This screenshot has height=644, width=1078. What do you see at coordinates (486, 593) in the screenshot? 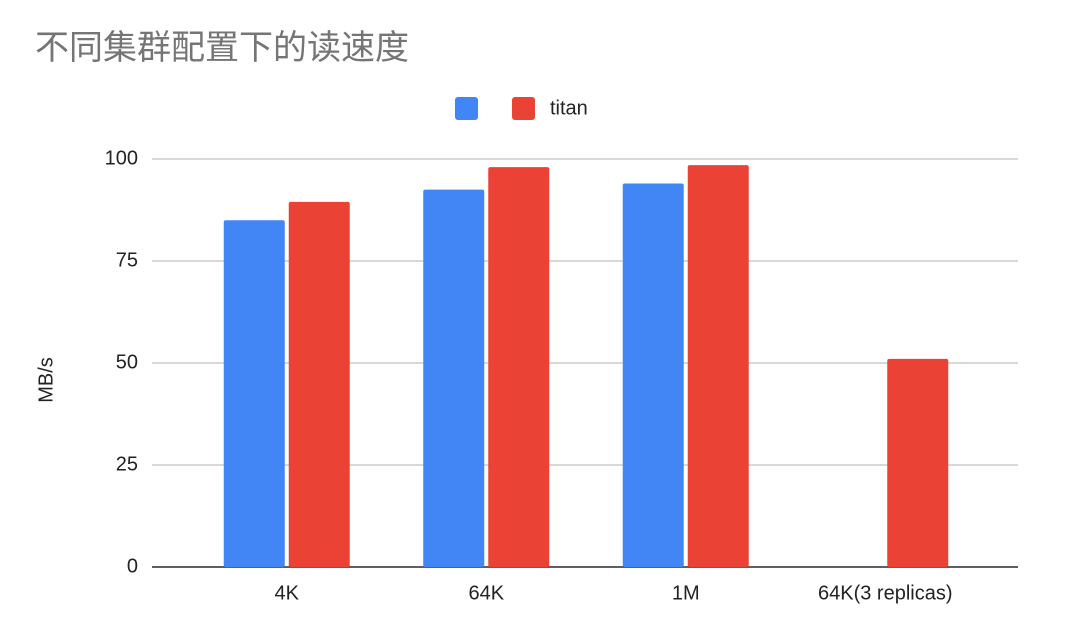
I see `x-tick-label: 64K` at bounding box center [486, 593].